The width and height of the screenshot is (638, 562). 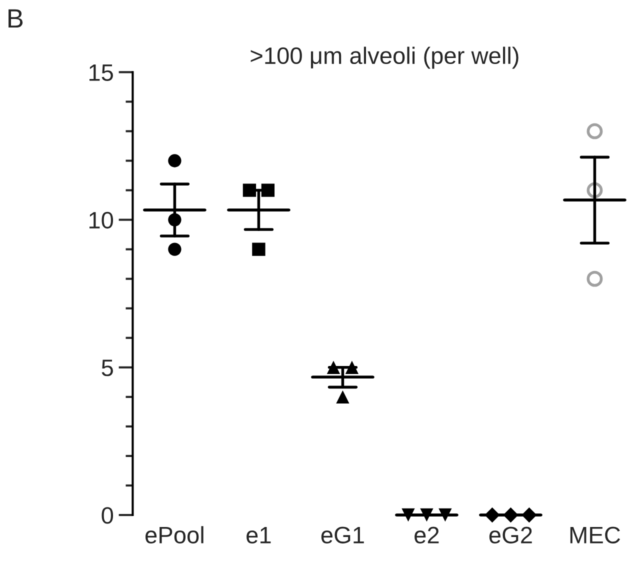 What do you see at coordinates (107, 368) in the screenshot?
I see `y-tick-label: 5` at bounding box center [107, 368].